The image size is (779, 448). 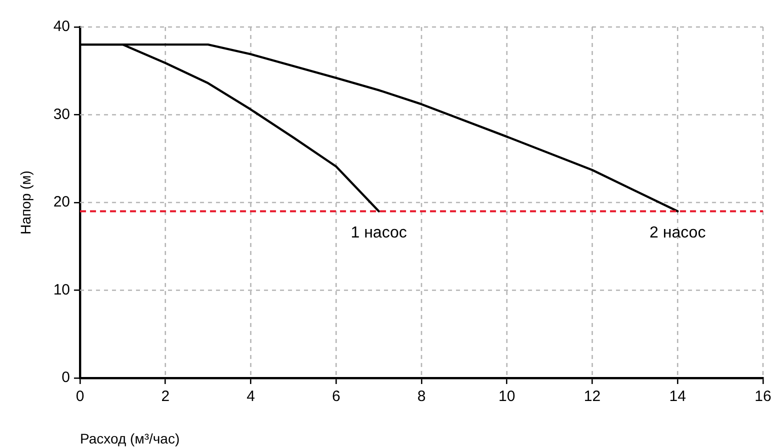 I want to click on x-tick-label: 12, so click(x=592, y=397).